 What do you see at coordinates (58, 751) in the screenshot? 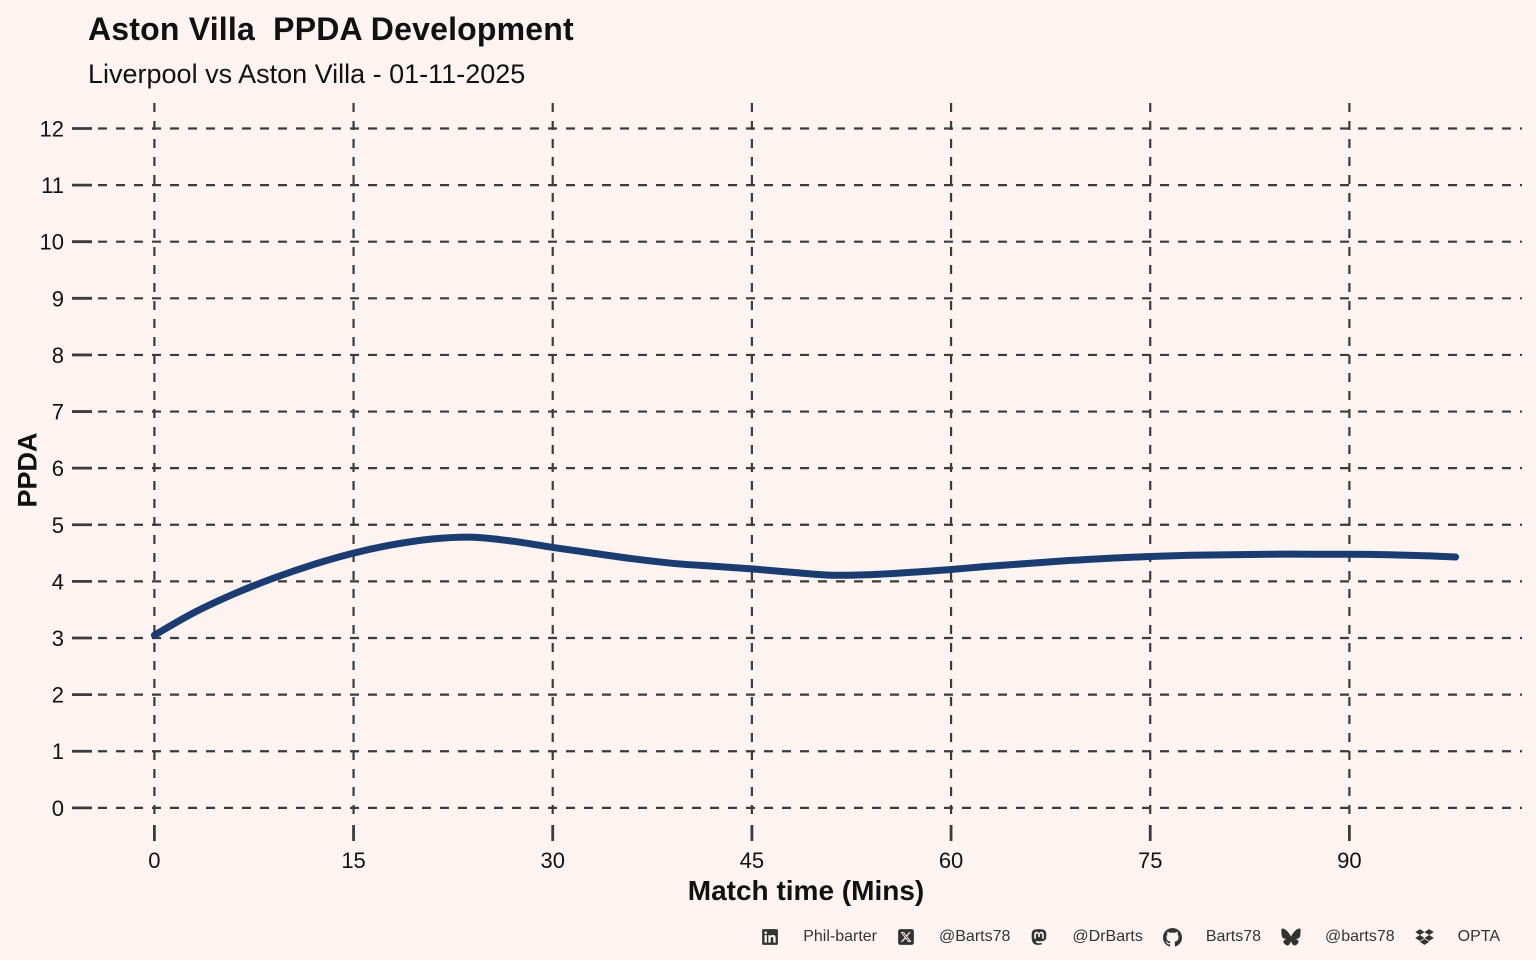
I see `y-tick-label: 1` at bounding box center [58, 751].